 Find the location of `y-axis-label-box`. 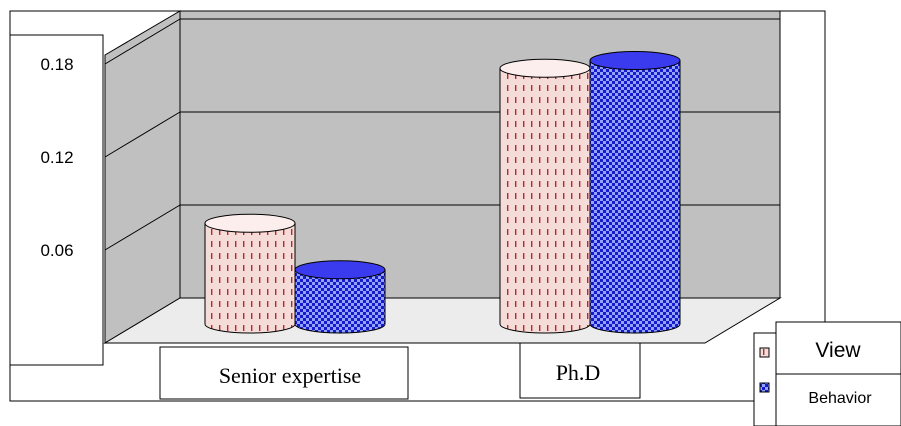

y-axis-label-box is located at coordinates (56, 200).